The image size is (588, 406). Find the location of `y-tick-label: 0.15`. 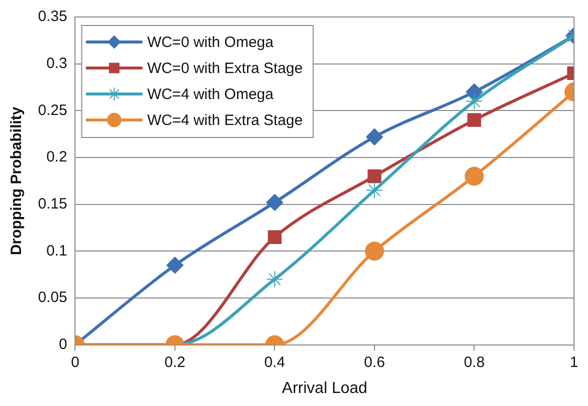

y-tick-label: 0.15 is located at coordinates (53, 203).